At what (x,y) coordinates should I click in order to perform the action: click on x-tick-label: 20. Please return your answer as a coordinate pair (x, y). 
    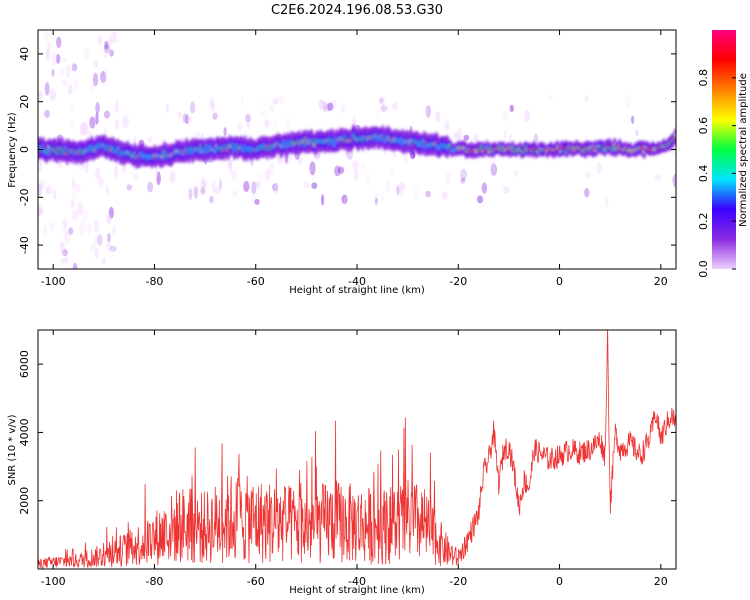
    Looking at the image, I should click on (661, 581).